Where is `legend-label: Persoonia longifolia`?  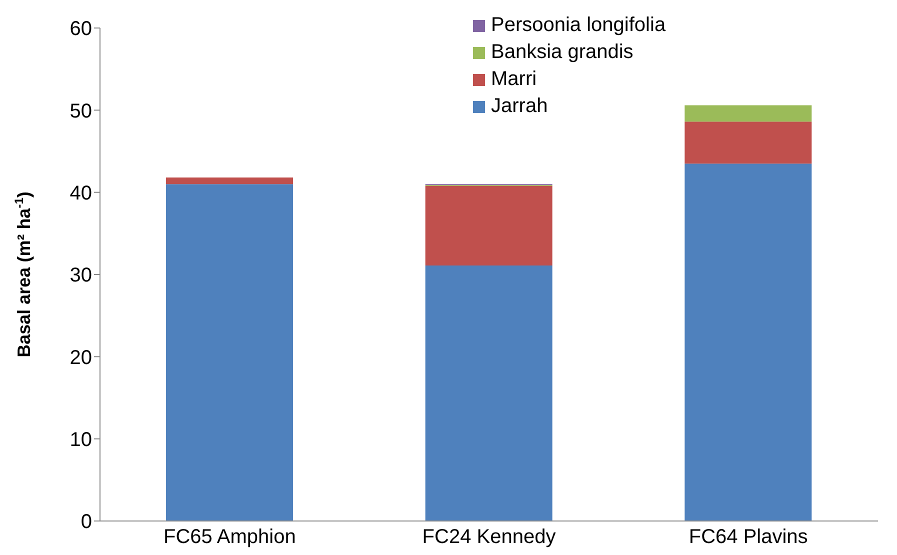 legend-label: Persoonia longifolia is located at coordinates (578, 25).